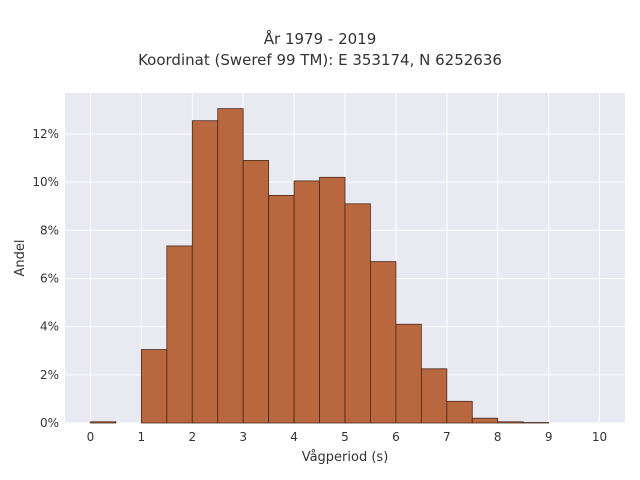 The image size is (640, 480). Describe the element at coordinates (49, 375) in the screenshot. I see `y-tick-label: 2%` at that location.